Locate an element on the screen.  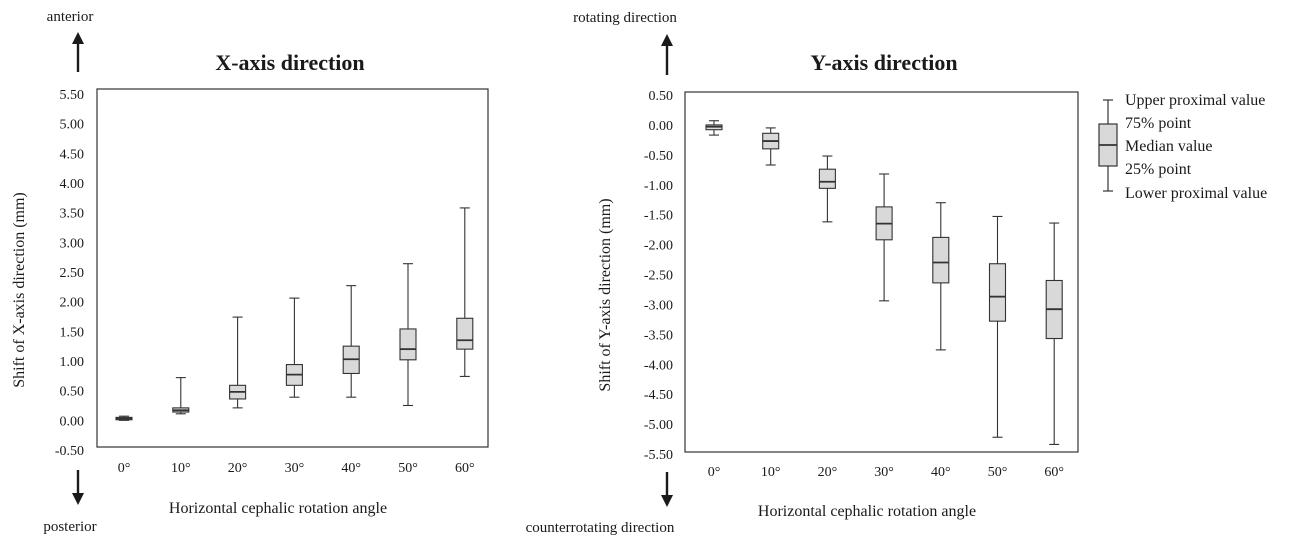
y-x-tick-labels: 0° 10° 20° 30° 40° 50° 60° is located at coordinates (886, 472).